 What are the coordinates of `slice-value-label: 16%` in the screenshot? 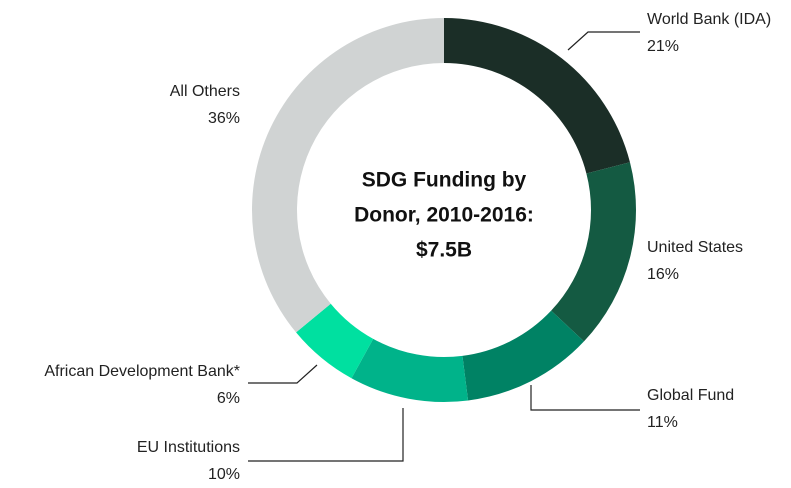 It's located at (663, 274).